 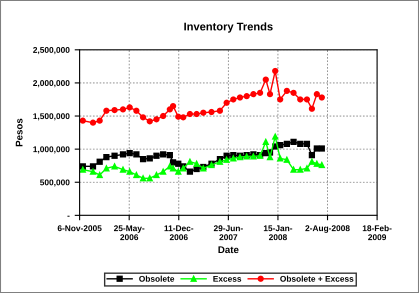 What do you see at coordinates (51, 150) in the screenshot?
I see `y-tick-label: 1,000,000` at bounding box center [51, 150].